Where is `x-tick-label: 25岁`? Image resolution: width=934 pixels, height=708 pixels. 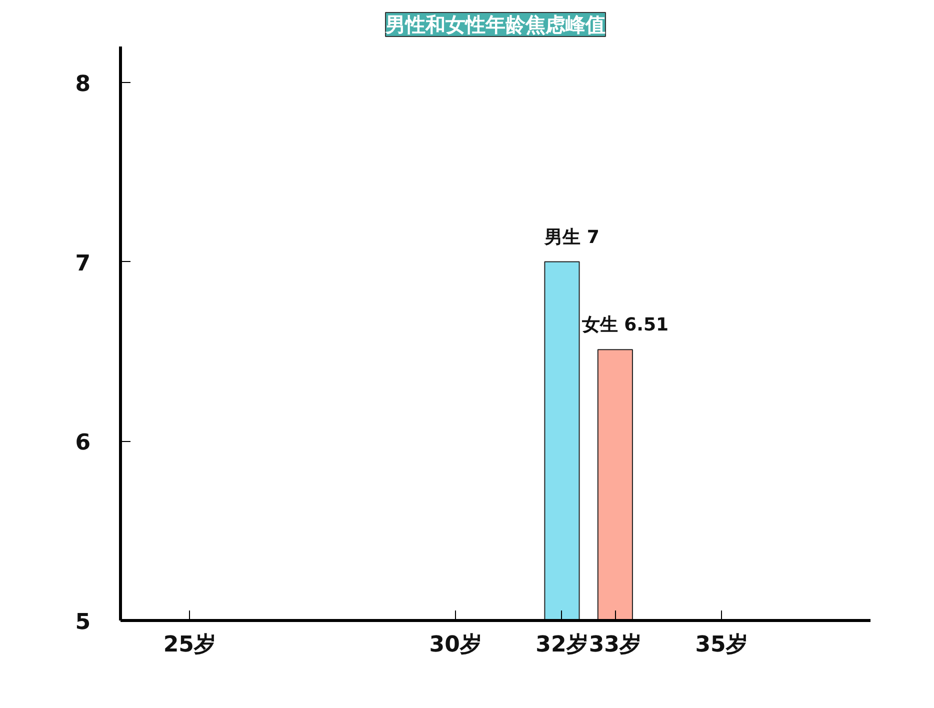 x-tick-label: 25岁 is located at coordinates (189, 645).